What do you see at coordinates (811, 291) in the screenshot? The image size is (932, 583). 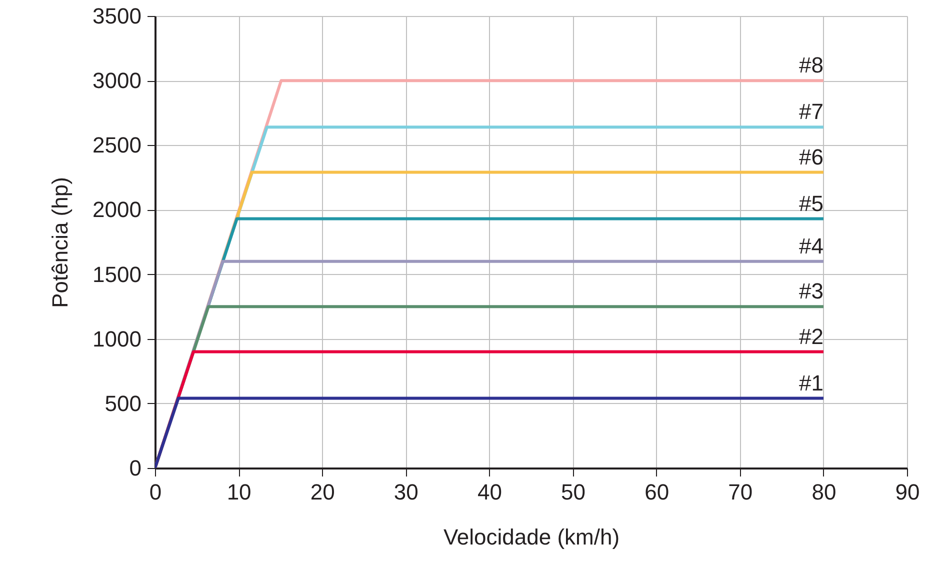 I see `series-label: #3` at bounding box center [811, 291].